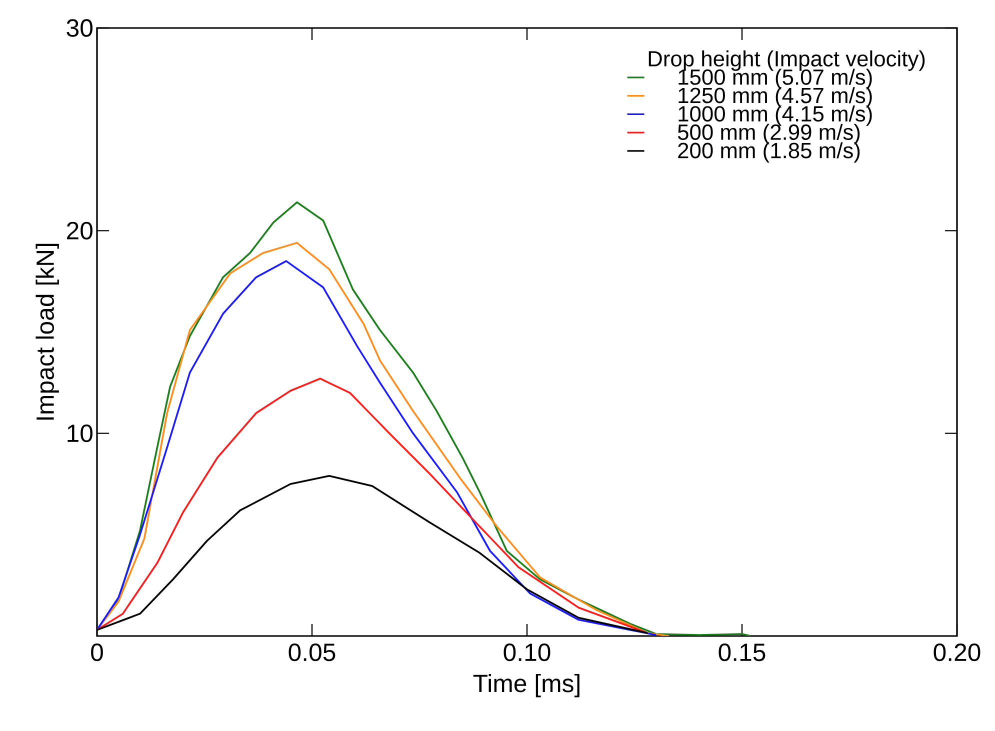 This screenshot has width=995, height=731. What do you see at coordinates (79, 231) in the screenshot?
I see `y-tick-label: 20` at bounding box center [79, 231].